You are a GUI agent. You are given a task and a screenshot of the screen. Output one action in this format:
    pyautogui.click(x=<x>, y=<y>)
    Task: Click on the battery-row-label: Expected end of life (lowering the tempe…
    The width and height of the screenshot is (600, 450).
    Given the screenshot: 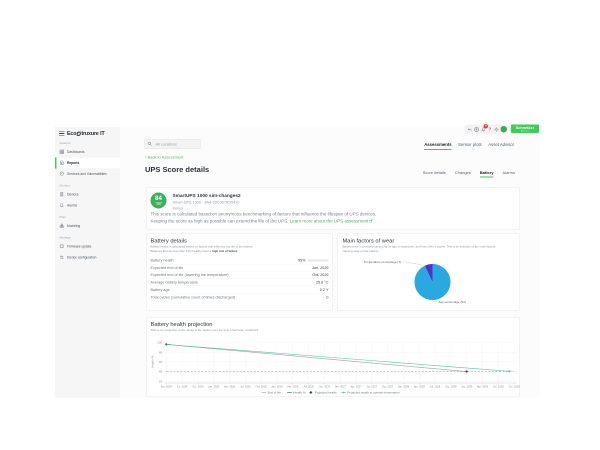 What is the action you would take?
    pyautogui.click(x=189, y=275)
    